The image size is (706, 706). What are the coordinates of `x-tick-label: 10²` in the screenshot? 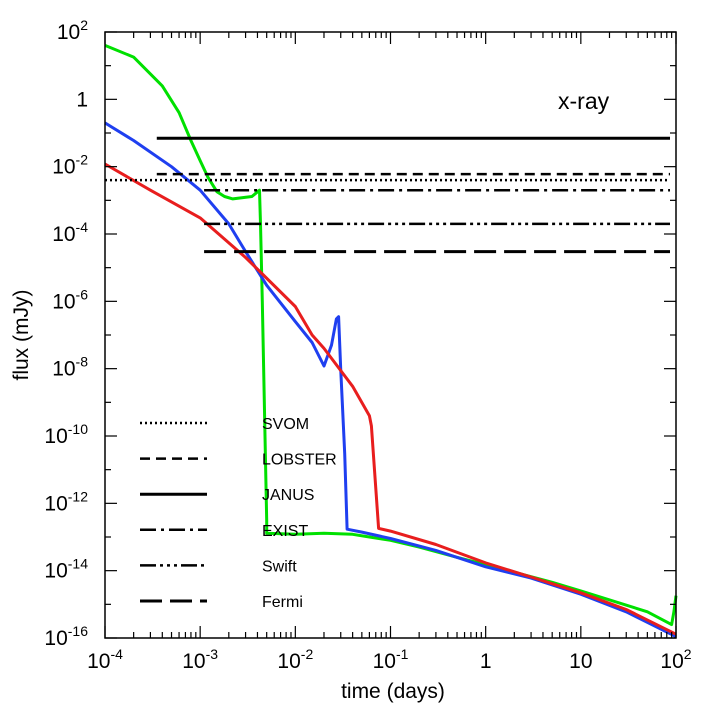 It's located at (675, 659).